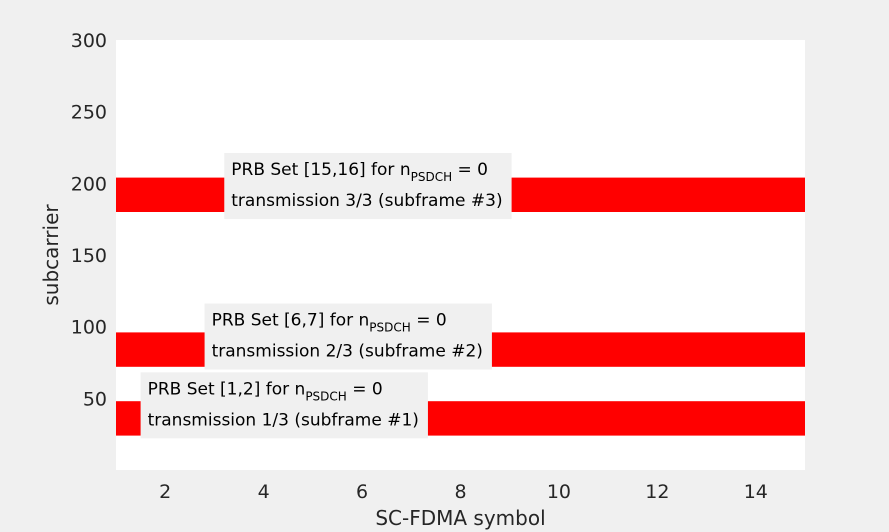 The width and height of the screenshot is (889, 532). I want to click on y-axis-label: subcarrier, so click(51, 255).